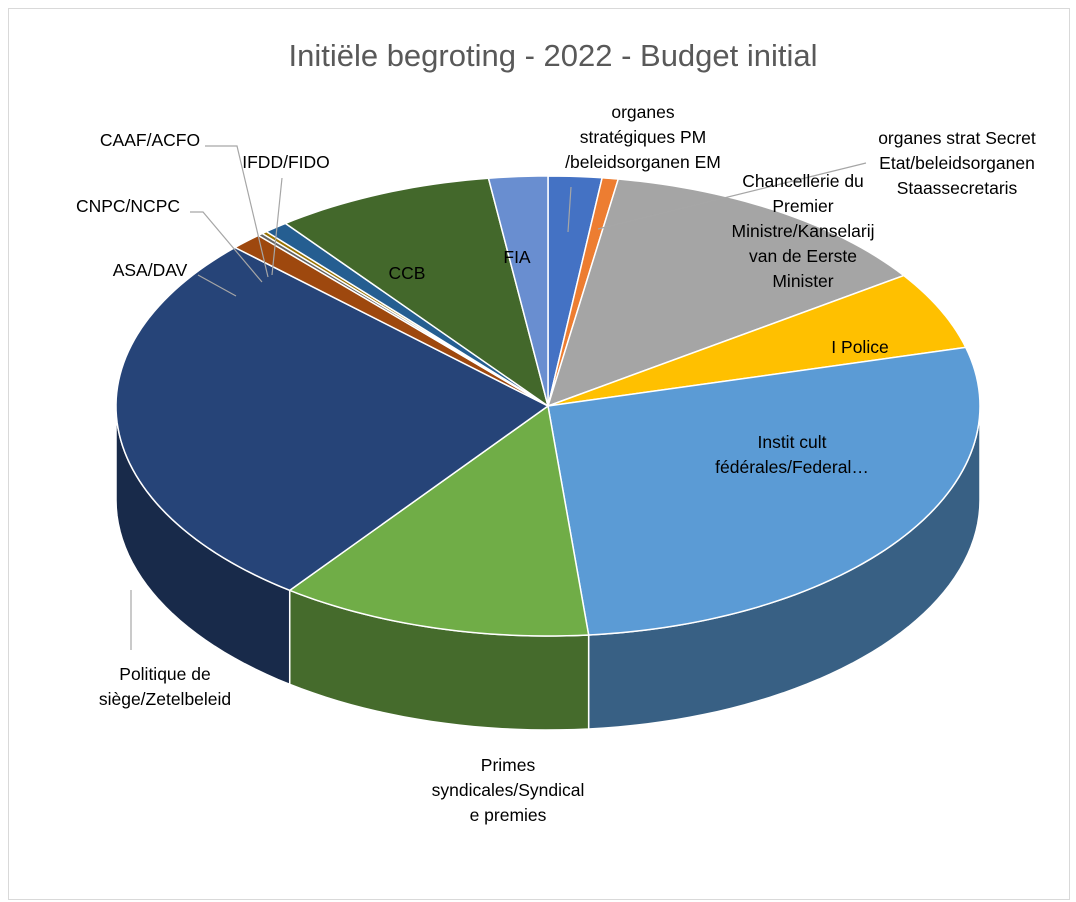 The height and width of the screenshot is (902, 1076). I want to click on data-label-line: Premier, so click(802, 206).